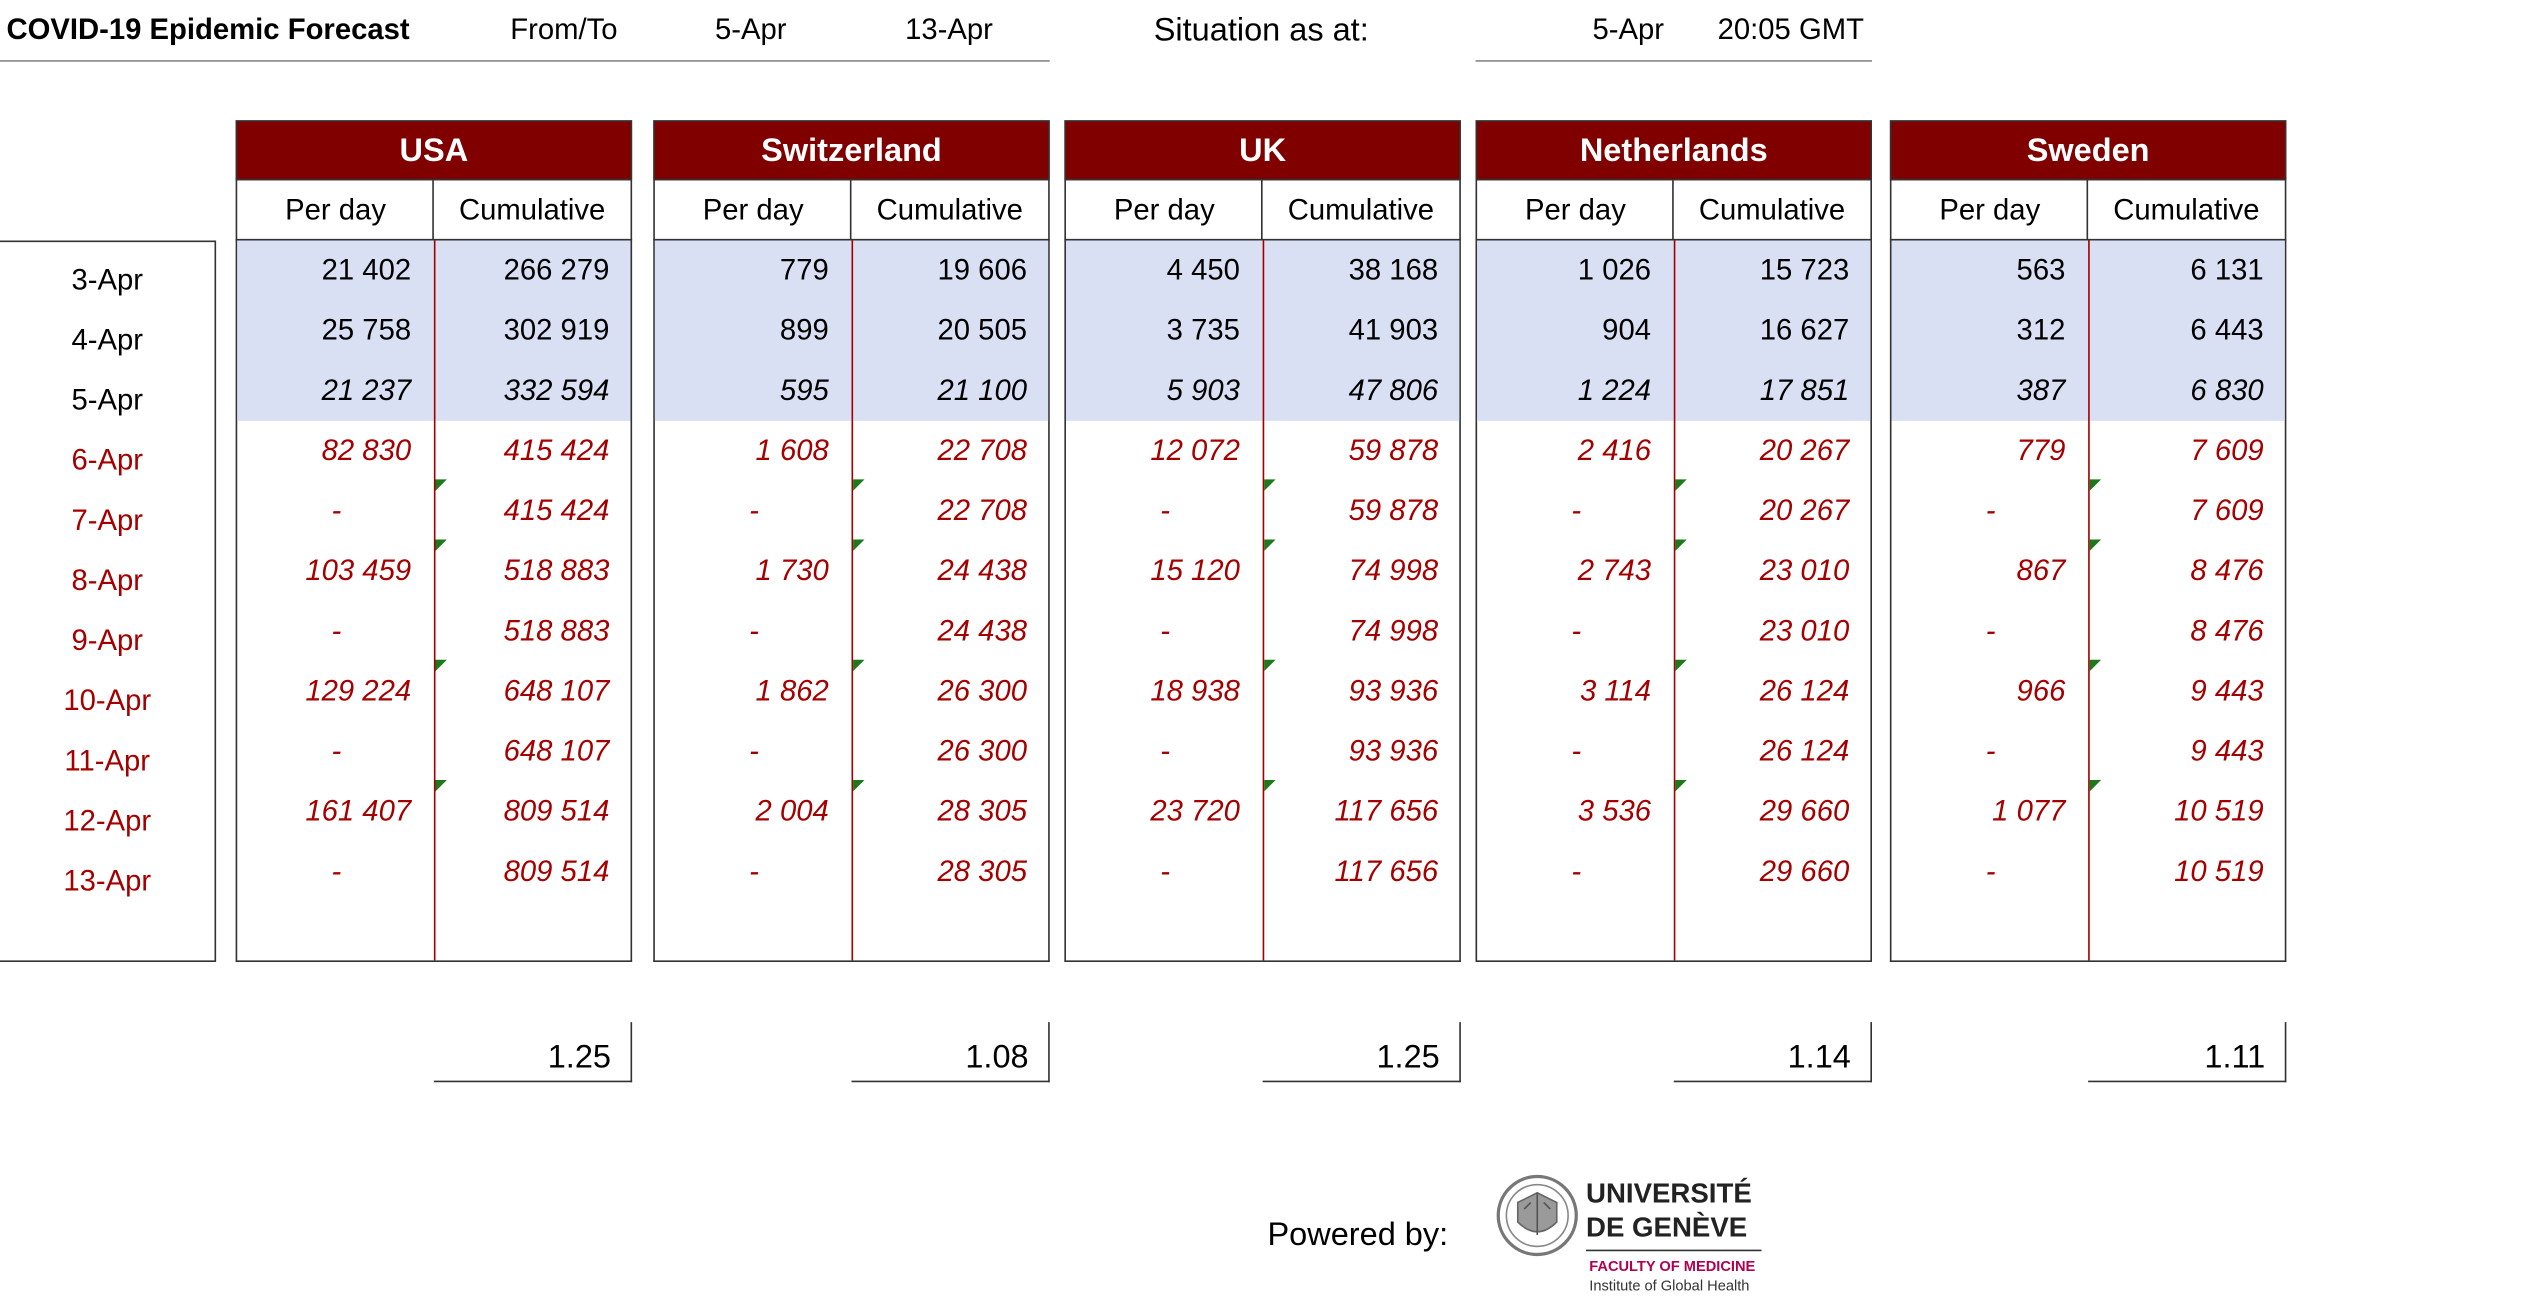 The width and height of the screenshot is (2547, 1304). What do you see at coordinates (982, 390) in the screenshot?
I see `cumulative-cell: 21 100` at bounding box center [982, 390].